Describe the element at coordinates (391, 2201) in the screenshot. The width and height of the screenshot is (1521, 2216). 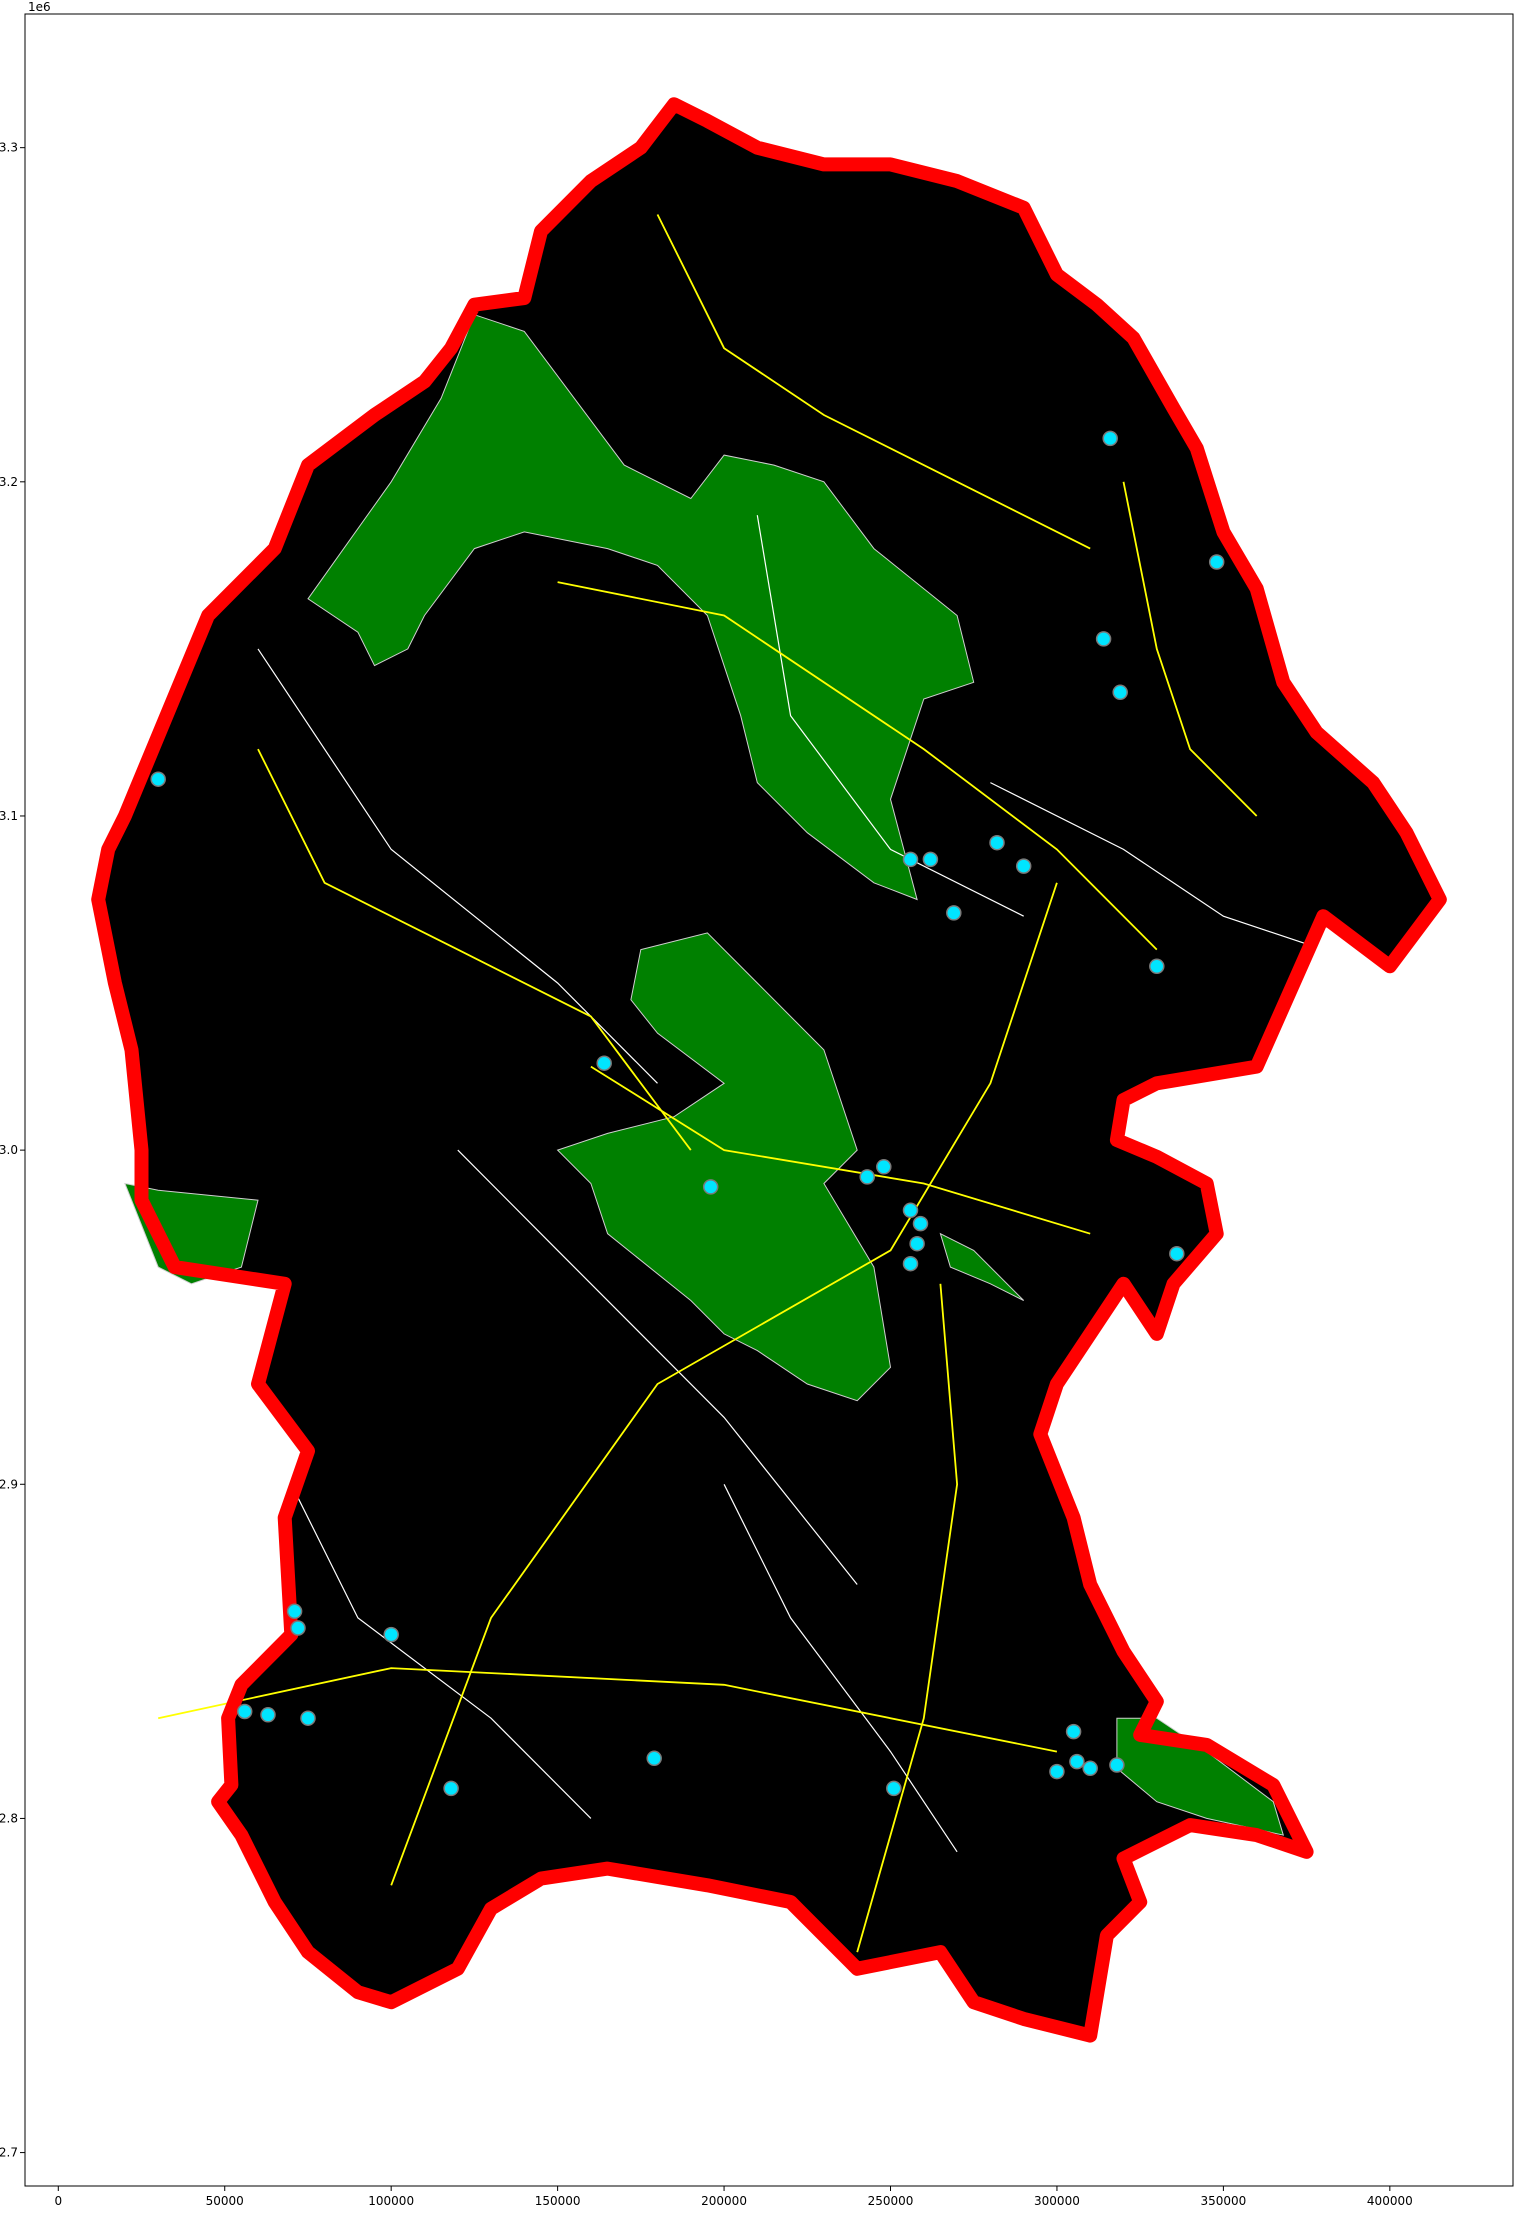
I see `x-tick-label: 100000` at that location.